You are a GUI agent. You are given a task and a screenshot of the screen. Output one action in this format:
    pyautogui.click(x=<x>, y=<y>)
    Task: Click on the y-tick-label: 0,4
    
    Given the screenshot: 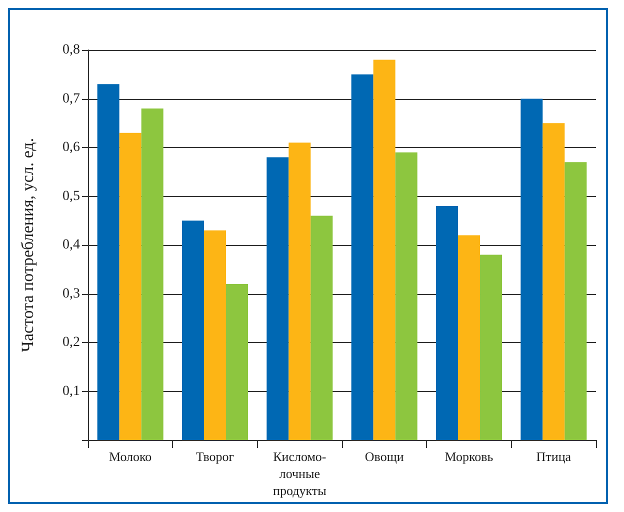 What is the action you would take?
    pyautogui.click(x=71, y=245)
    